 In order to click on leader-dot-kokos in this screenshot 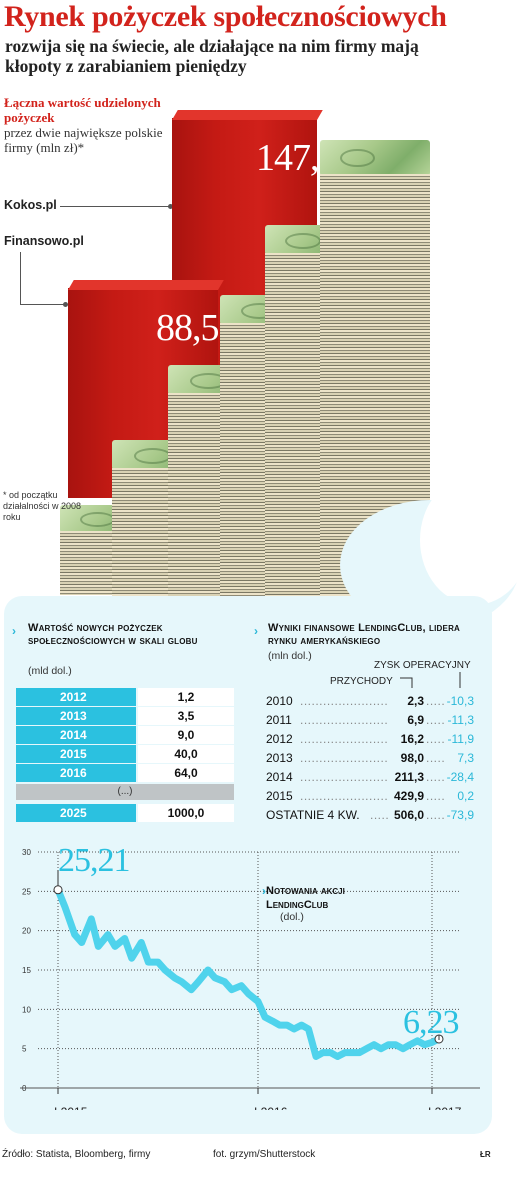, I will do `click(170, 206)`.